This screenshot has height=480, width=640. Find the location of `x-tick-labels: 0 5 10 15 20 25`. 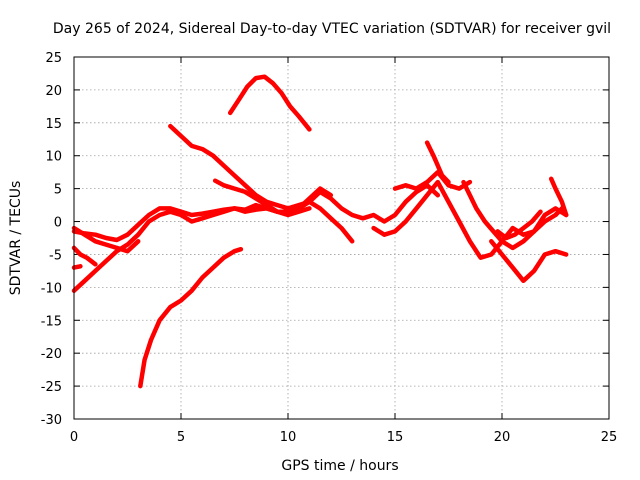

x-tick-labels: 0 5 10 15 20 25 is located at coordinates (343, 437).